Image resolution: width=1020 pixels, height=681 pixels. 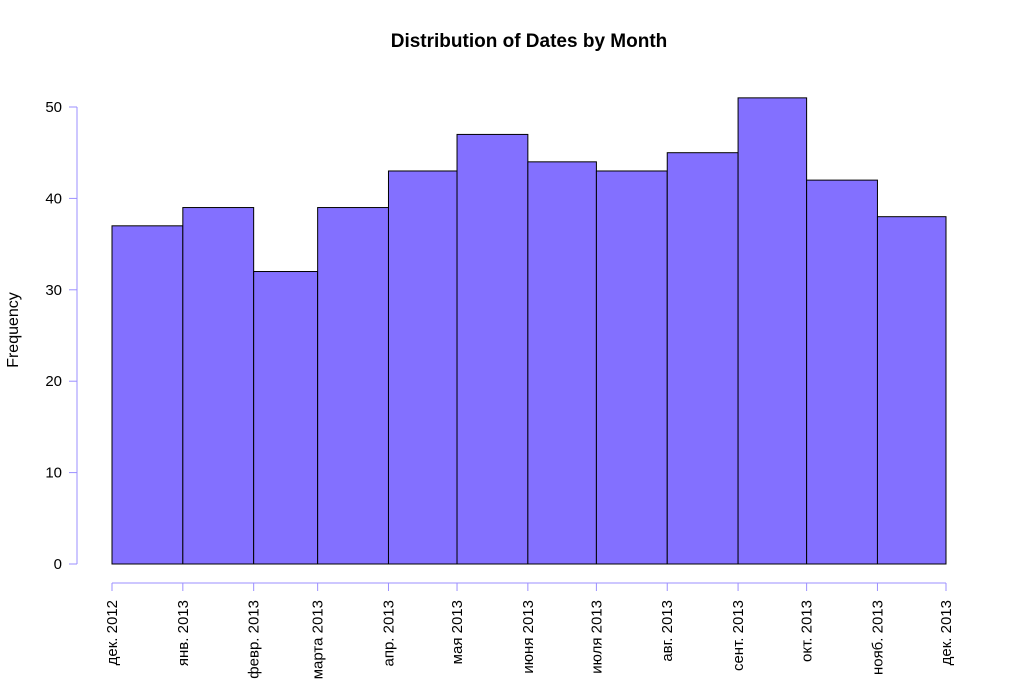 What do you see at coordinates (53, 473) in the screenshot?
I see `y-tick-label: 10` at bounding box center [53, 473].